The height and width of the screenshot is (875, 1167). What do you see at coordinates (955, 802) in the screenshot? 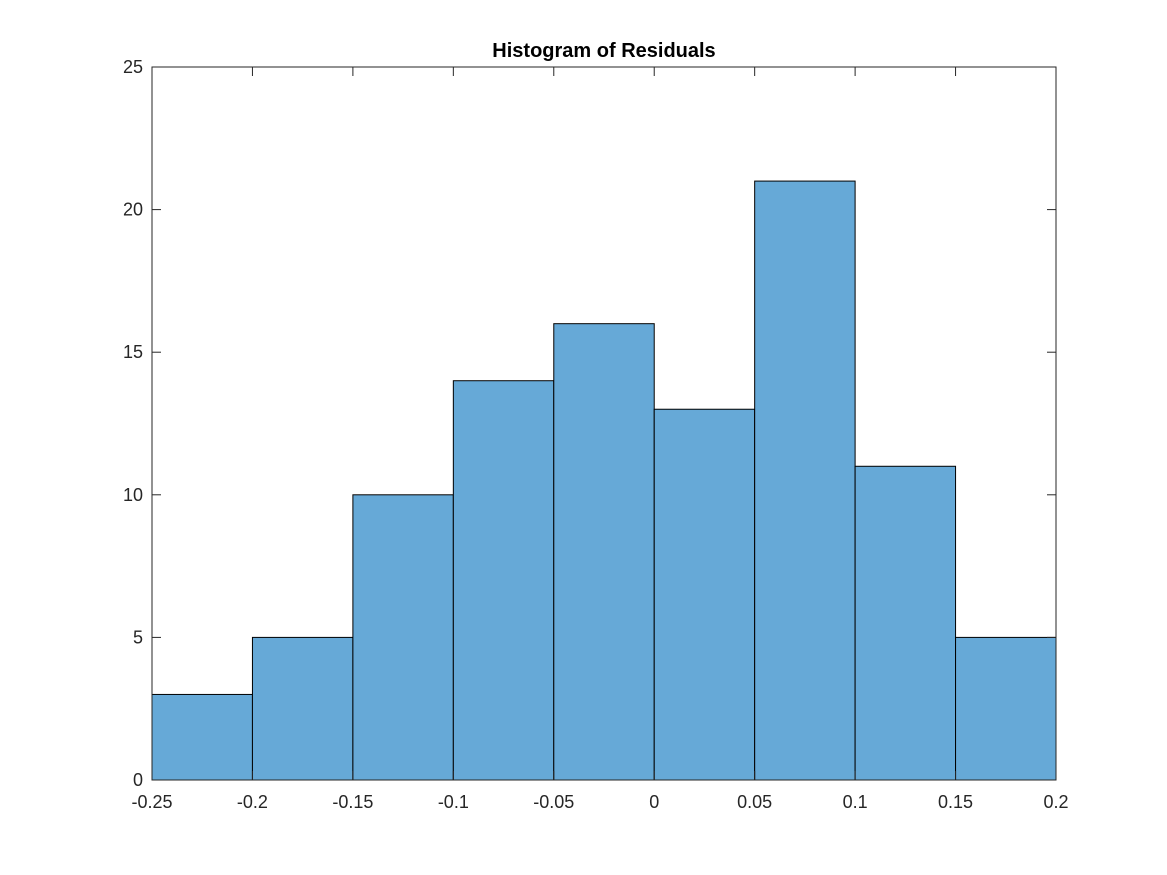
I see `x-tick-label-8: 0.15` at bounding box center [955, 802].